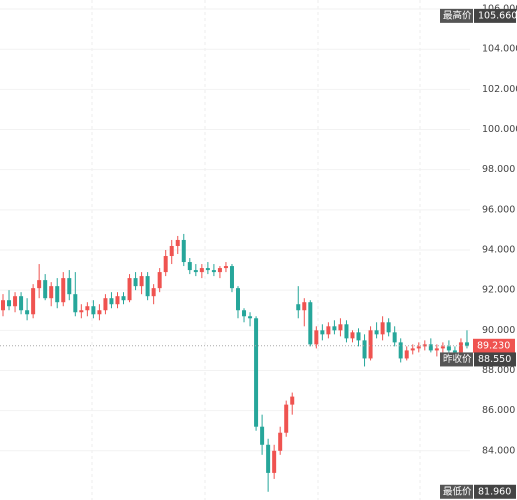  I want to click on marker-value: 88.550, so click(494, 359).